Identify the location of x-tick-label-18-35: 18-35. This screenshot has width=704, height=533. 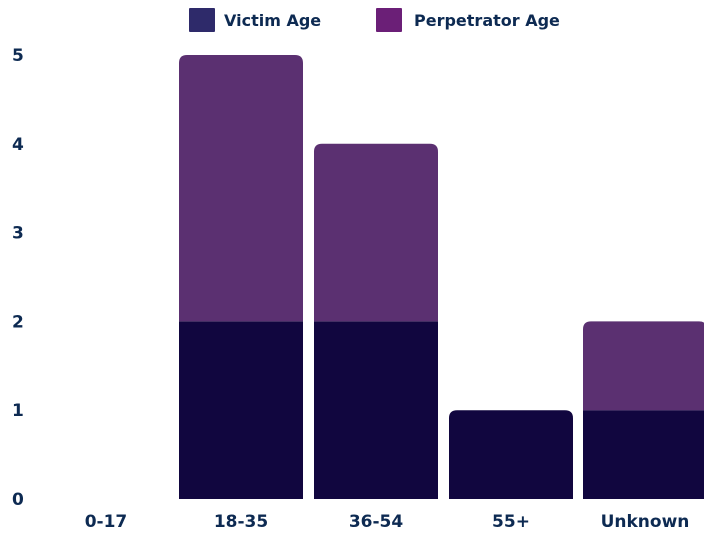
(241, 522).